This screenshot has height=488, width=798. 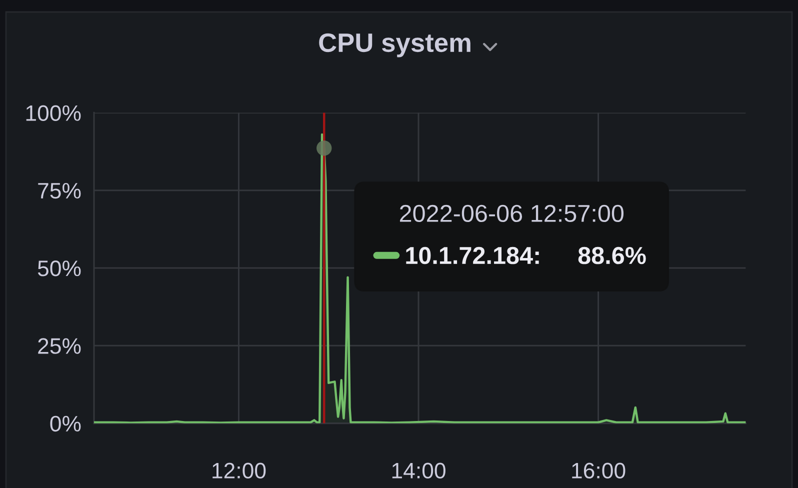 What do you see at coordinates (612, 255) in the screenshot?
I see `annotation: 88.6%` at bounding box center [612, 255].